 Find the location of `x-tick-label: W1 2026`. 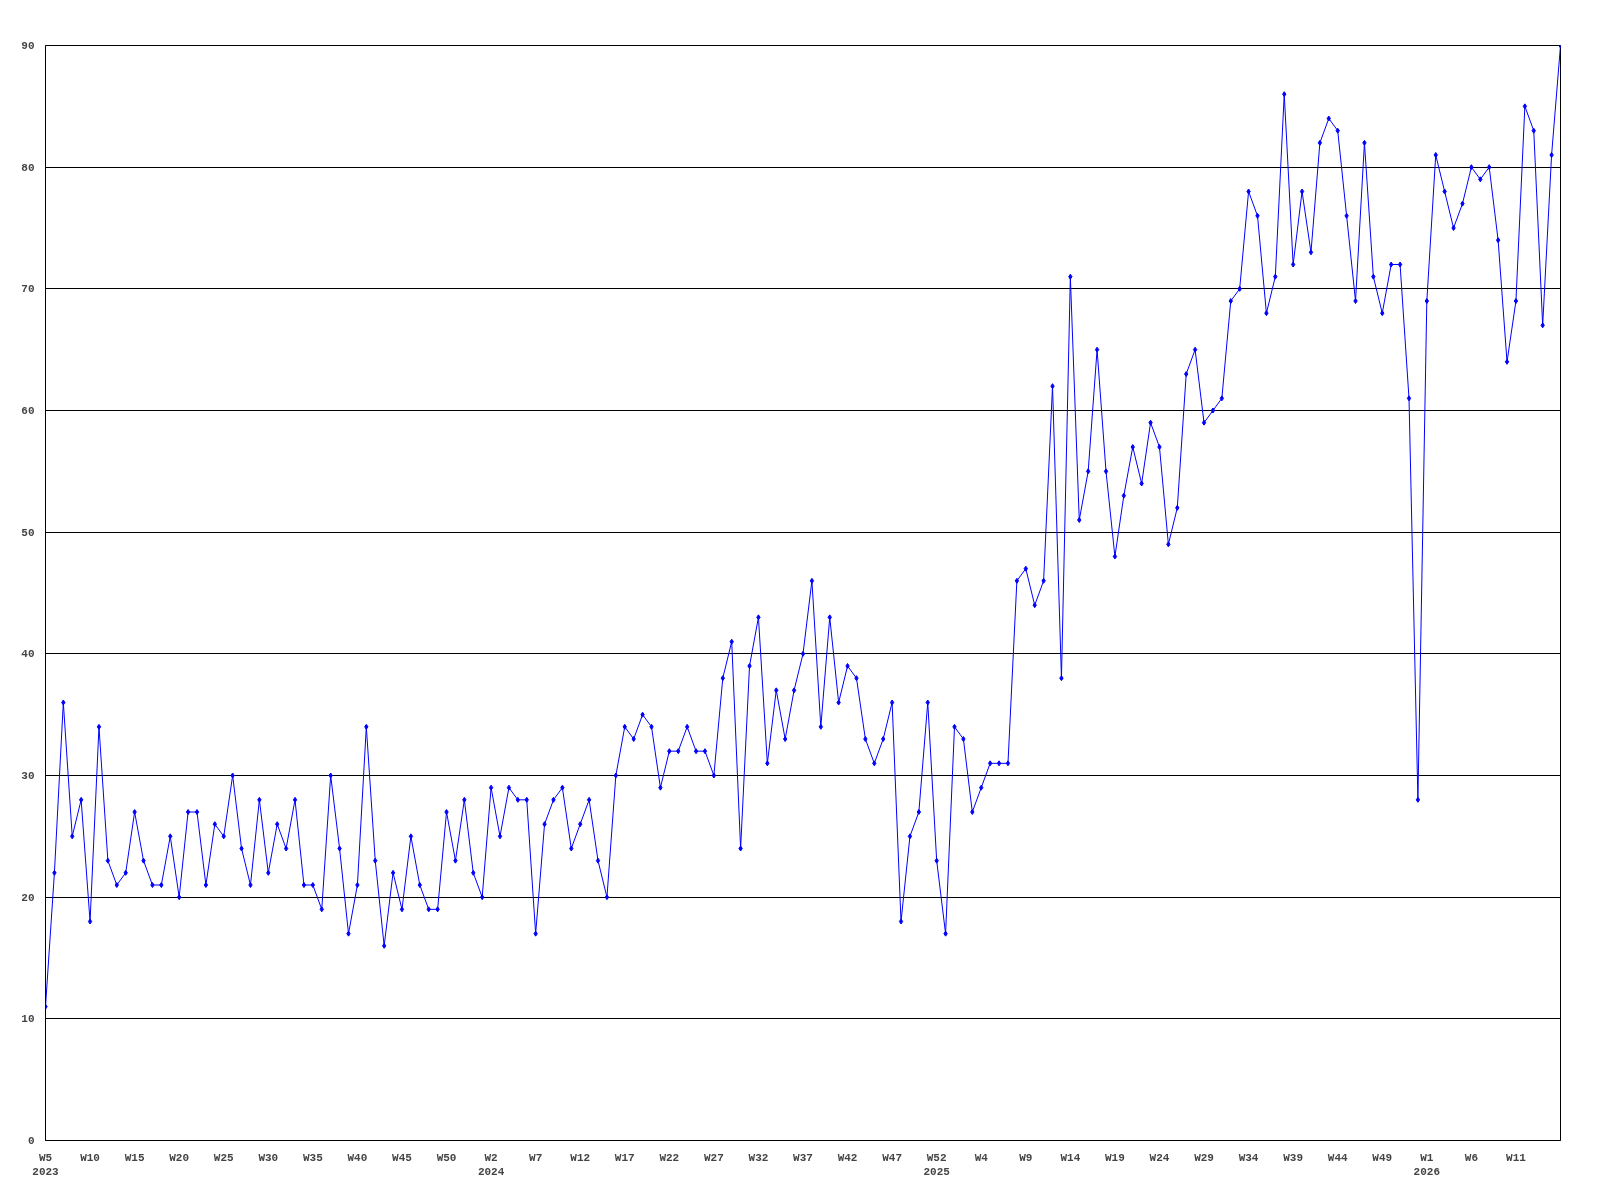

x-tick-label: W1 2026 is located at coordinates (1427, 1164).